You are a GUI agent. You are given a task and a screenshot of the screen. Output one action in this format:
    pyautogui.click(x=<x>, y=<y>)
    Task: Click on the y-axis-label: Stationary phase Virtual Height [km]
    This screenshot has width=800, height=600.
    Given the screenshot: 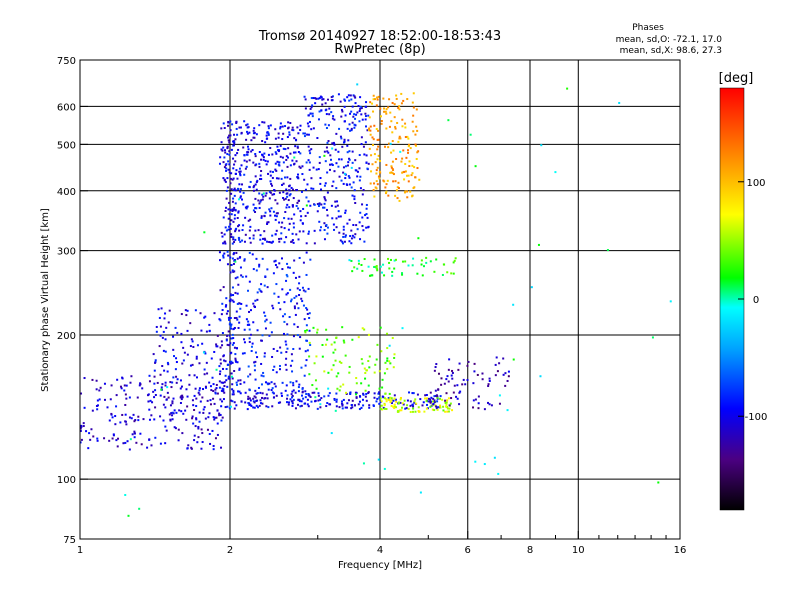 What is the action you would take?
    pyautogui.click(x=45, y=300)
    